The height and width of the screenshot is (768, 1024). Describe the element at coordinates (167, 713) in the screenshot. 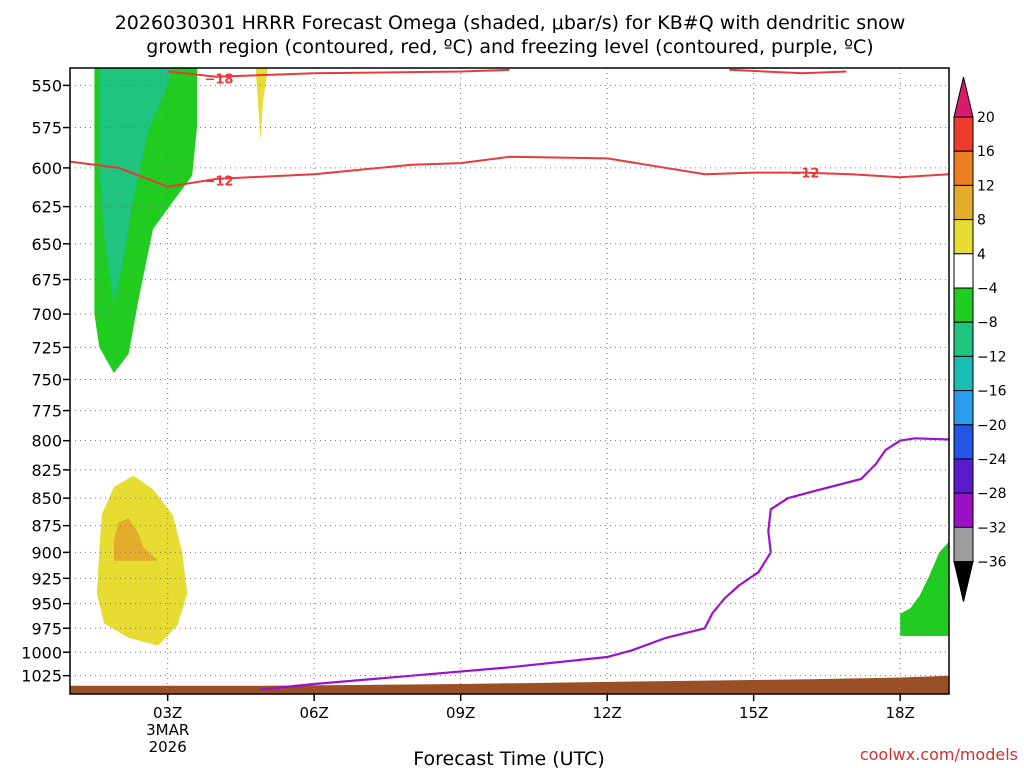

I see `x-tick-label: 03Z` at that location.